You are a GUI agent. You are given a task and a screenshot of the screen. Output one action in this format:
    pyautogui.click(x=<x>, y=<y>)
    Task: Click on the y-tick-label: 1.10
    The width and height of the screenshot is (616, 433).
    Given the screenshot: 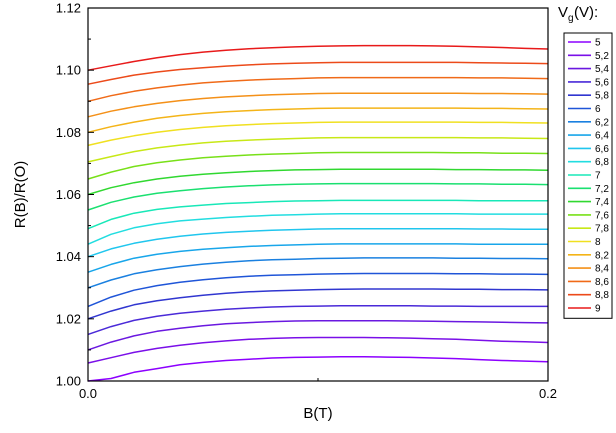 What is the action you would take?
    pyautogui.click(x=68, y=70)
    